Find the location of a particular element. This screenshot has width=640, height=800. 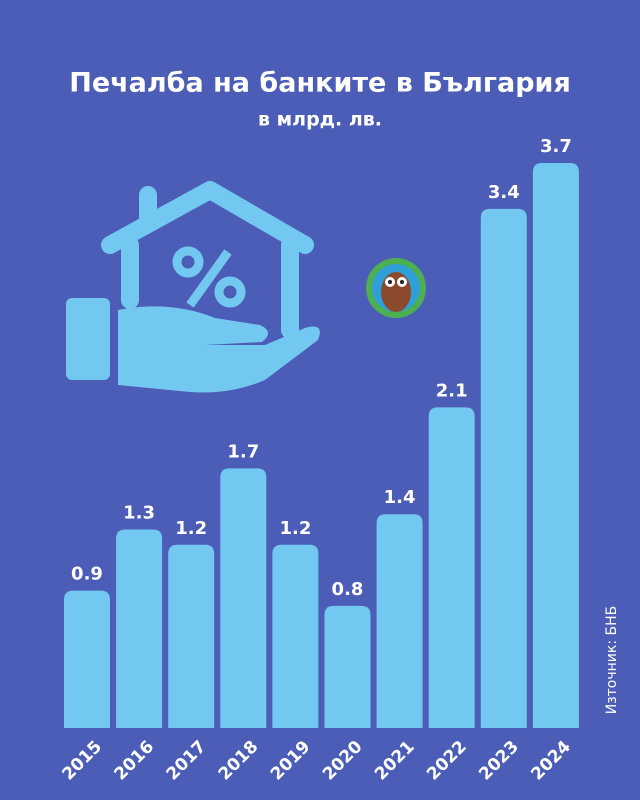

value-label: 1.4 is located at coordinates (400, 497).